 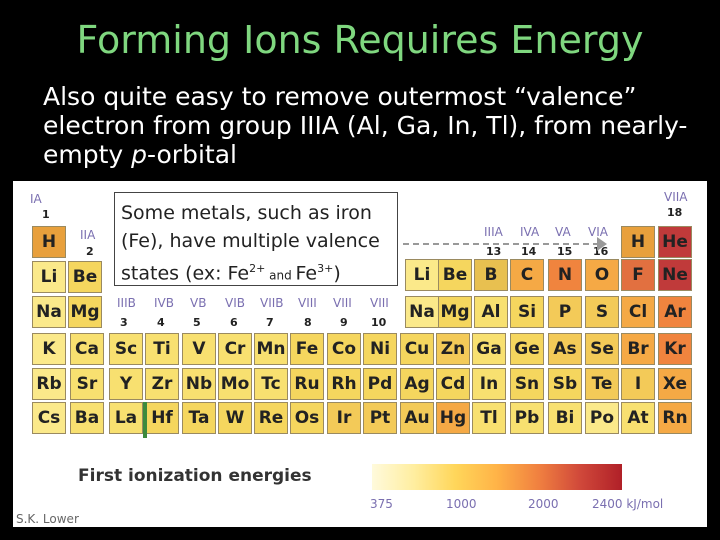 I want to click on group-label-iia: IIA, so click(x=88, y=235).